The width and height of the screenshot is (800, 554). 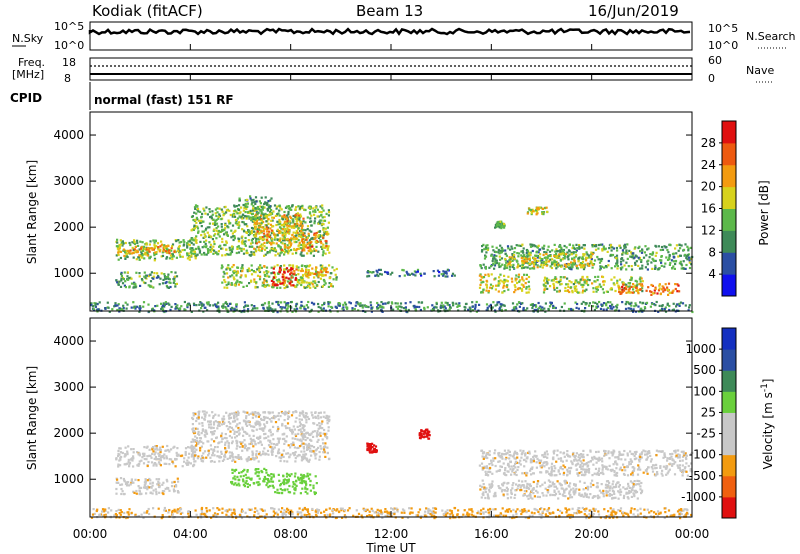 What do you see at coordinates (723, 28) in the screenshot?
I see `nsearch-tick-high: 10^5` at bounding box center [723, 28].